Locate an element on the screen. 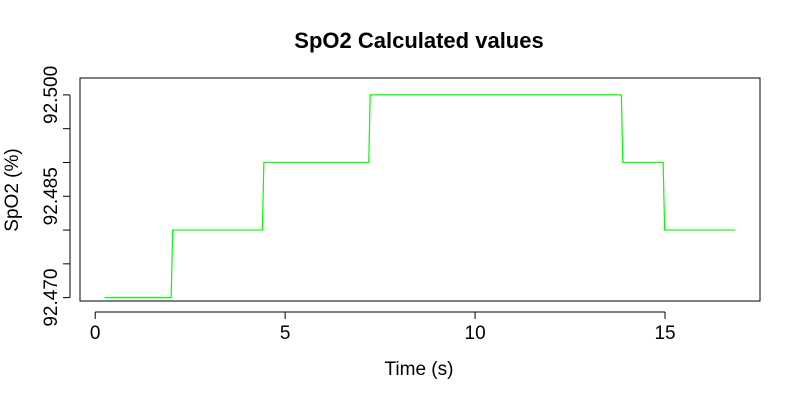  x-tick-label: 10 is located at coordinates (475, 333).